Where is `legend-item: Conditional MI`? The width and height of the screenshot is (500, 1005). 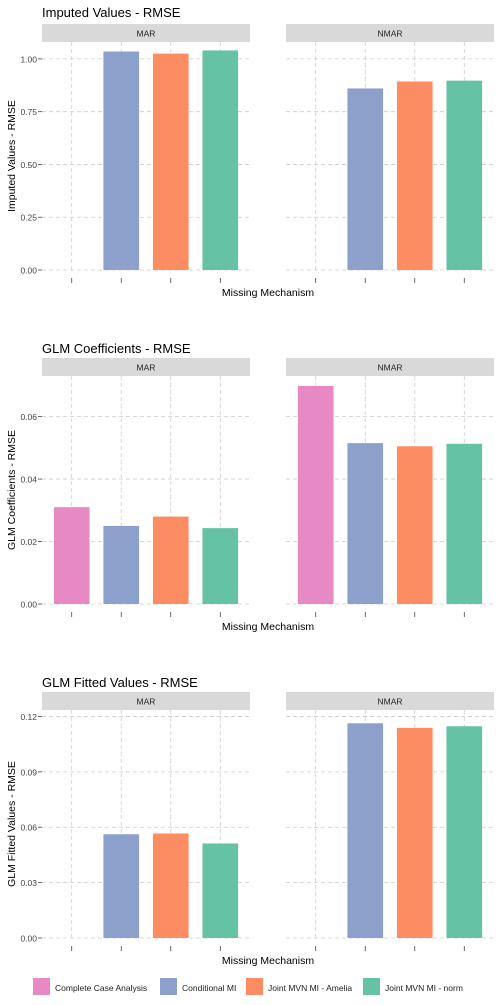
legend-item: Conditional MI is located at coordinates (198, 986).